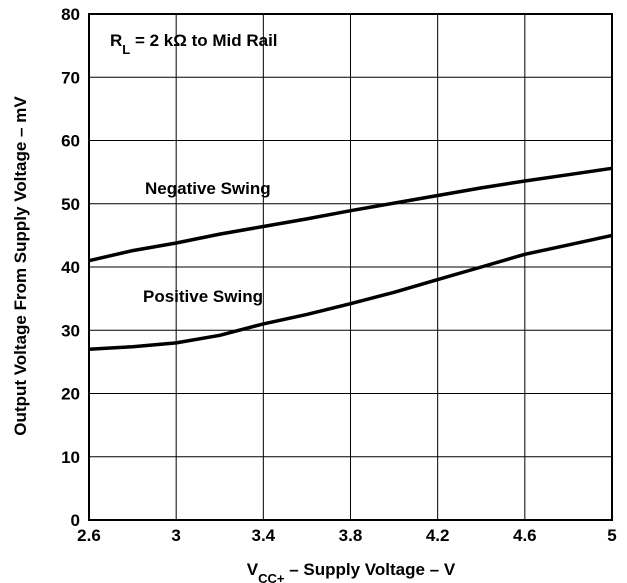 Image resolution: width=627 pixels, height=583 pixels. Describe the element at coordinates (438, 535) in the screenshot. I see `x-tick-label: 4.2` at that location.